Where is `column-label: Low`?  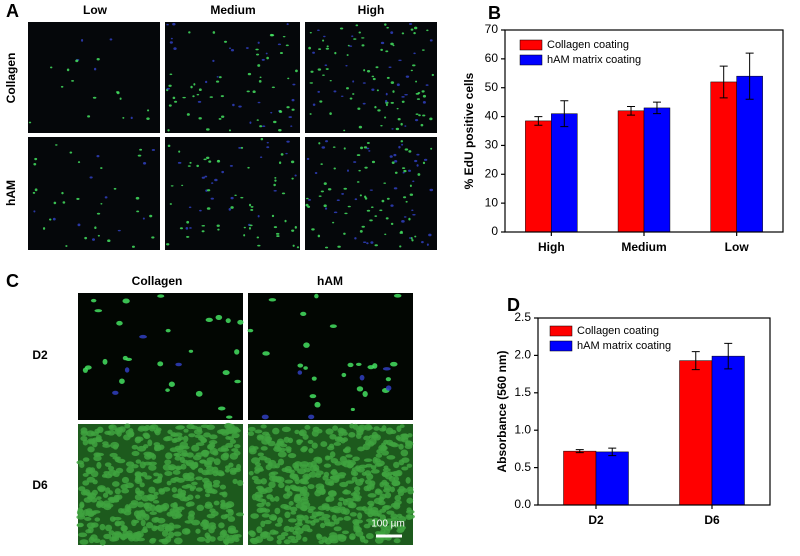 column-label: Low is located at coordinates (95, 10).